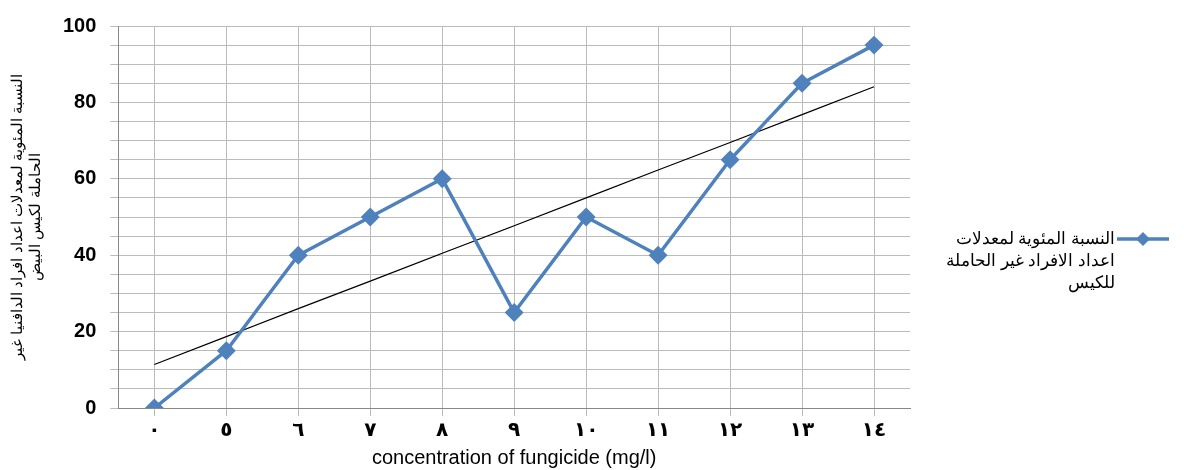  What do you see at coordinates (802, 429) in the screenshot?
I see `x-tick-label: ١٣` at bounding box center [802, 429].